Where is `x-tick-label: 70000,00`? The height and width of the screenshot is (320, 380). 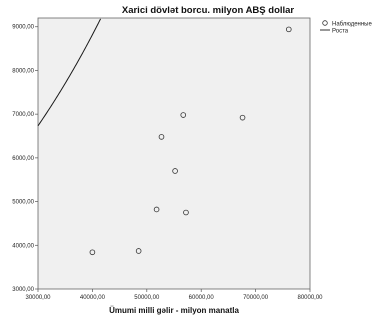
x-tick-label: 70000,00 is located at coordinates (256, 298).